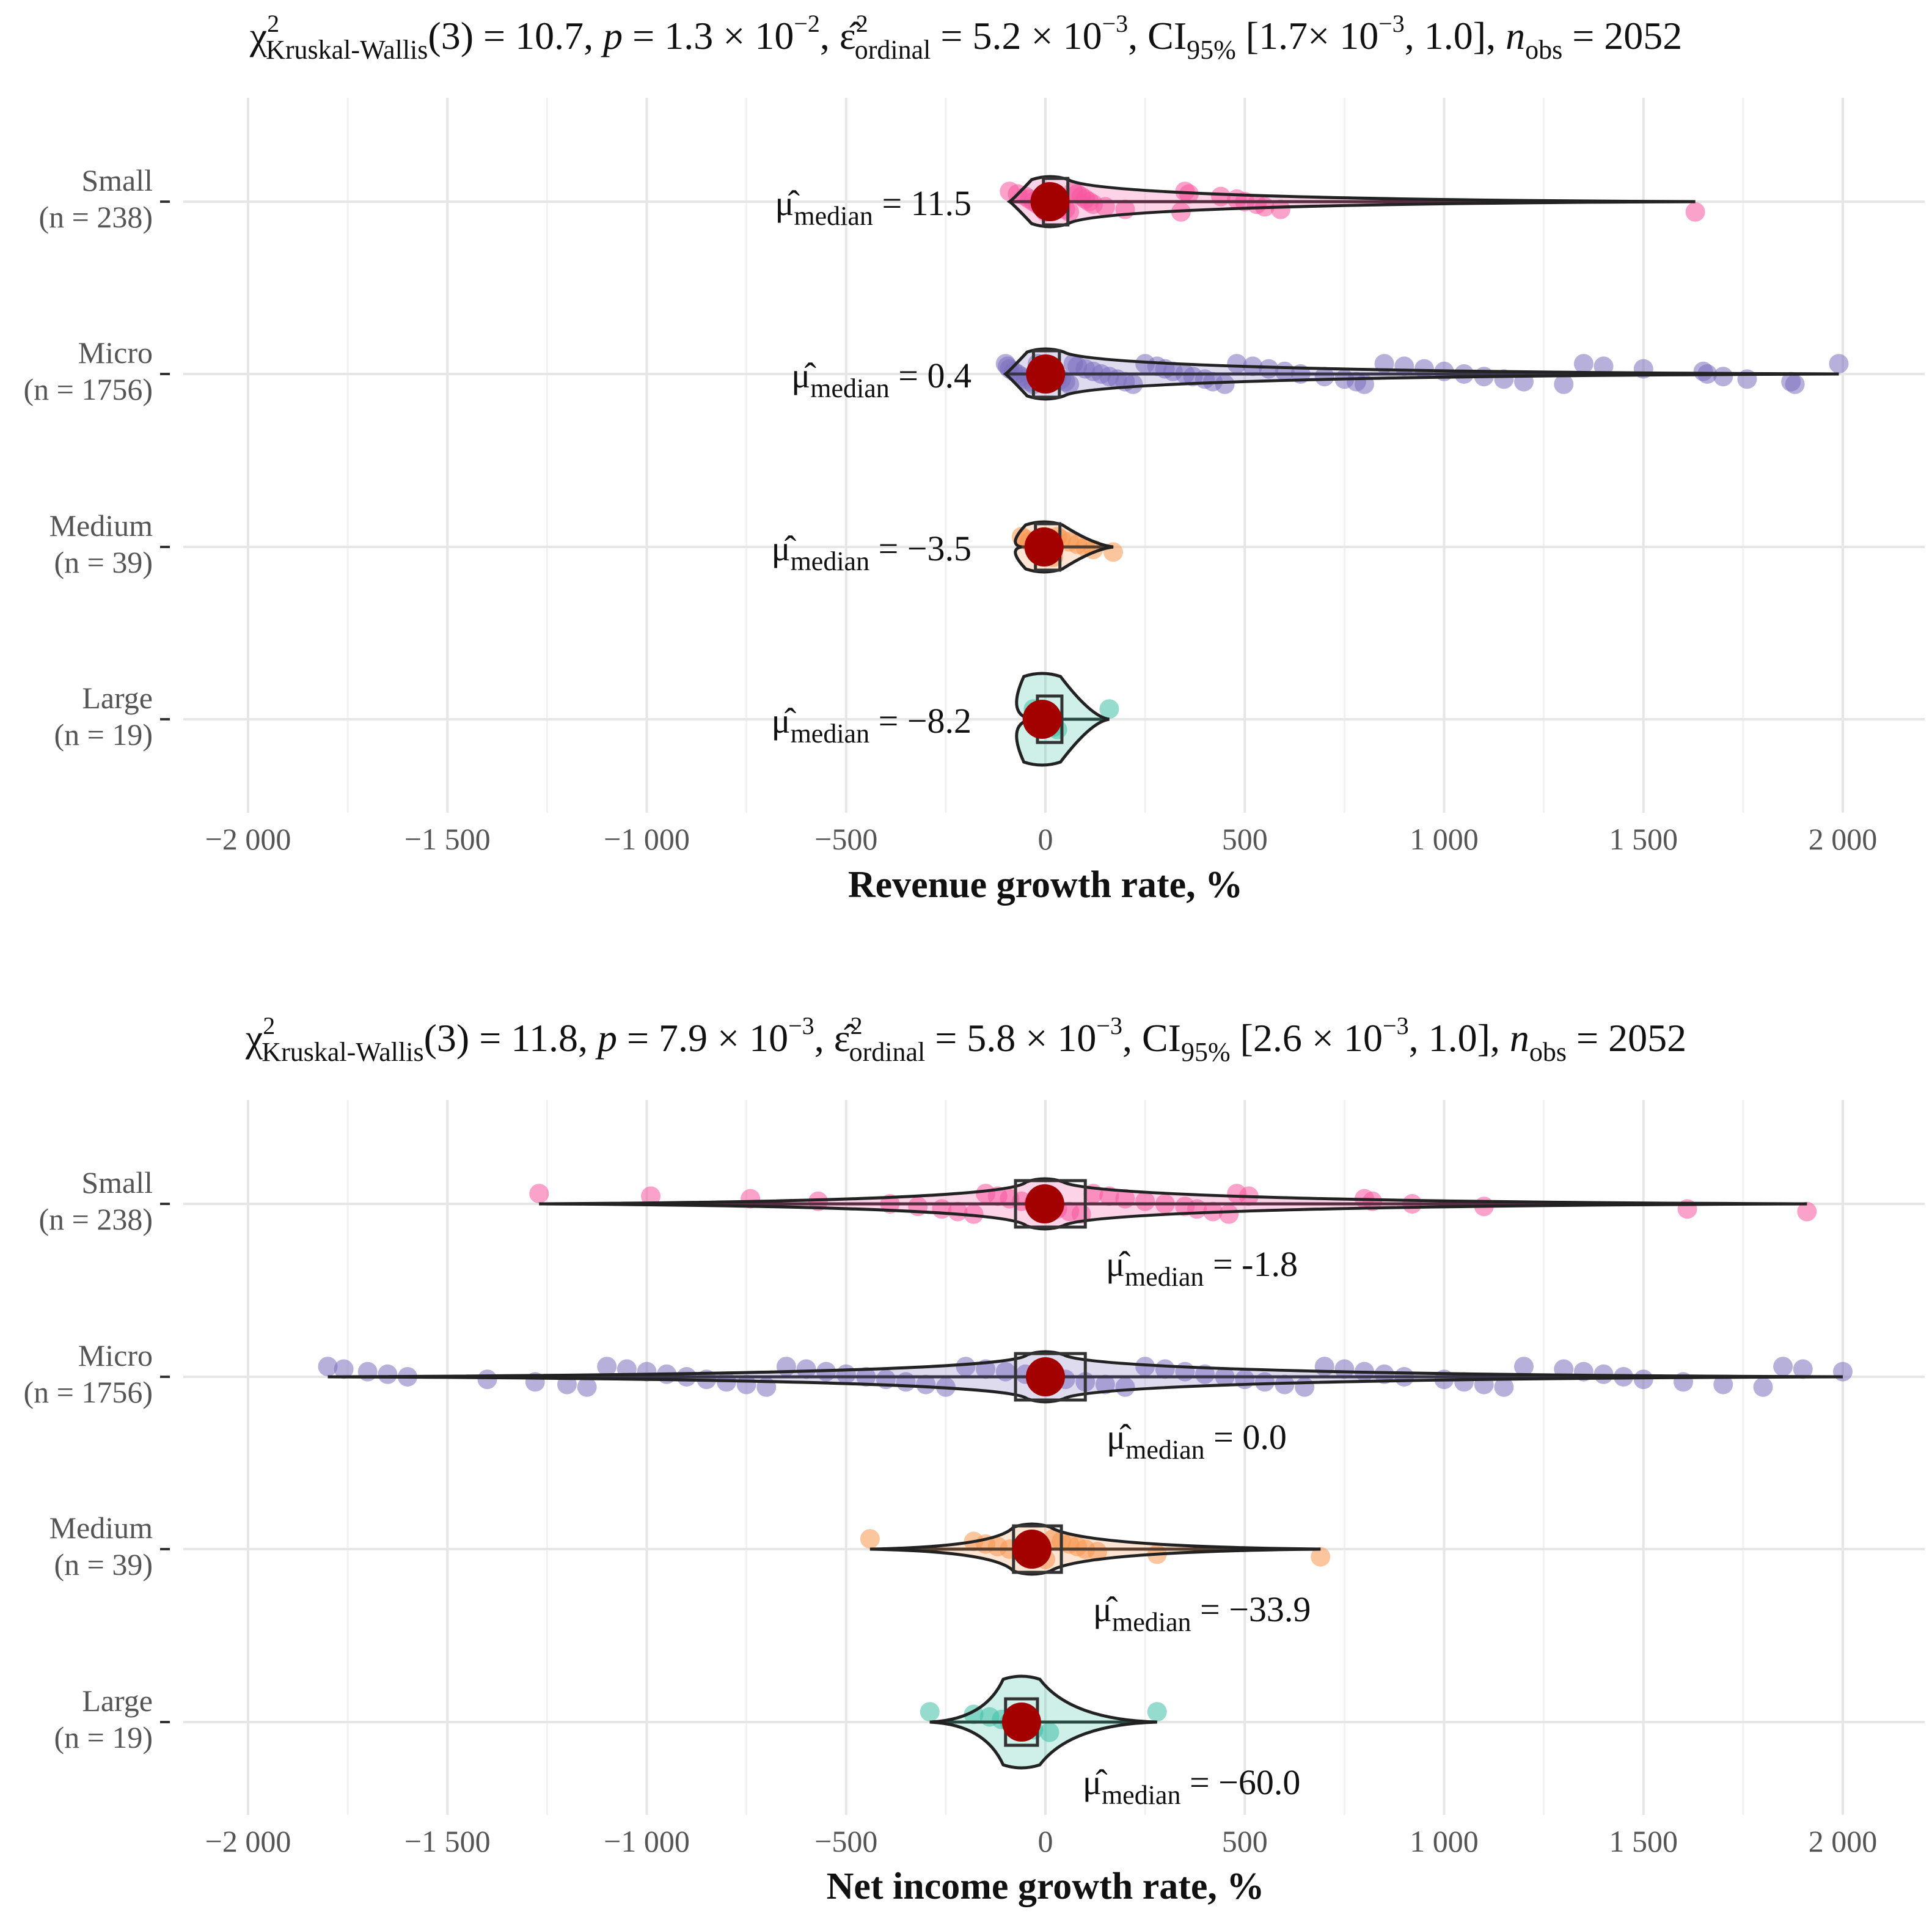 Image resolution: width=1932 pixels, height=1928 pixels. I want to click on median-value: = −33.9, so click(1251, 1609).